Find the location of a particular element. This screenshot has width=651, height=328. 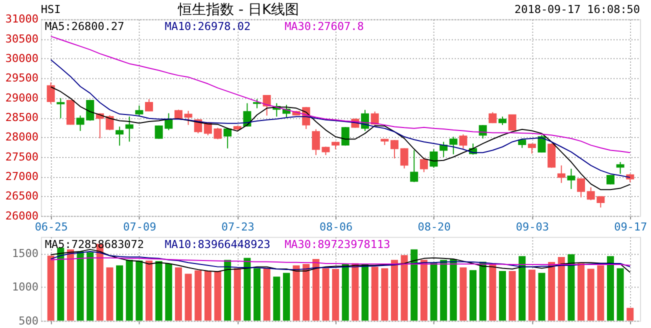

x-tick-label: 09-03 is located at coordinates (532, 227).